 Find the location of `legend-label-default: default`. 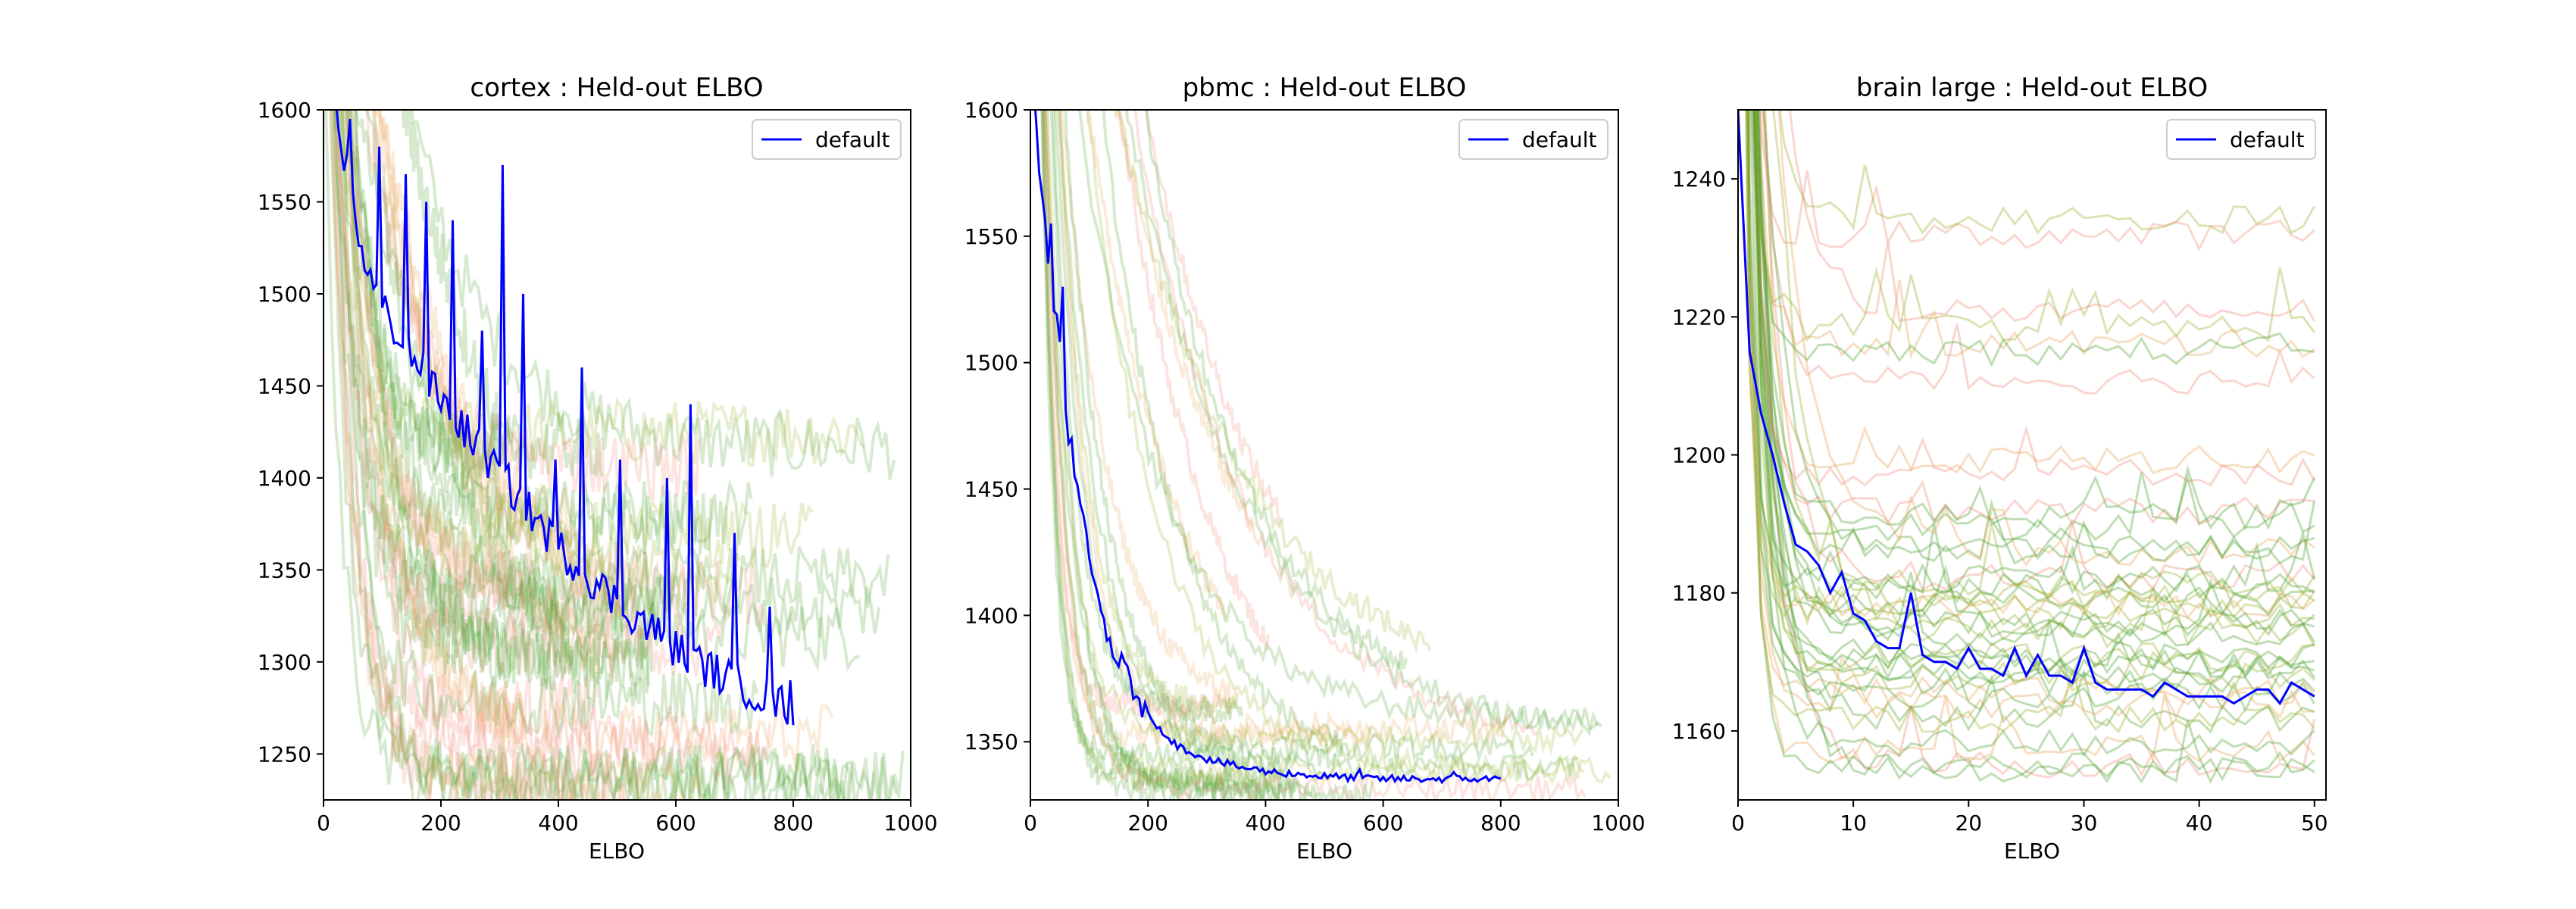

legend-label-default: default is located at coordinates (2267, 139).